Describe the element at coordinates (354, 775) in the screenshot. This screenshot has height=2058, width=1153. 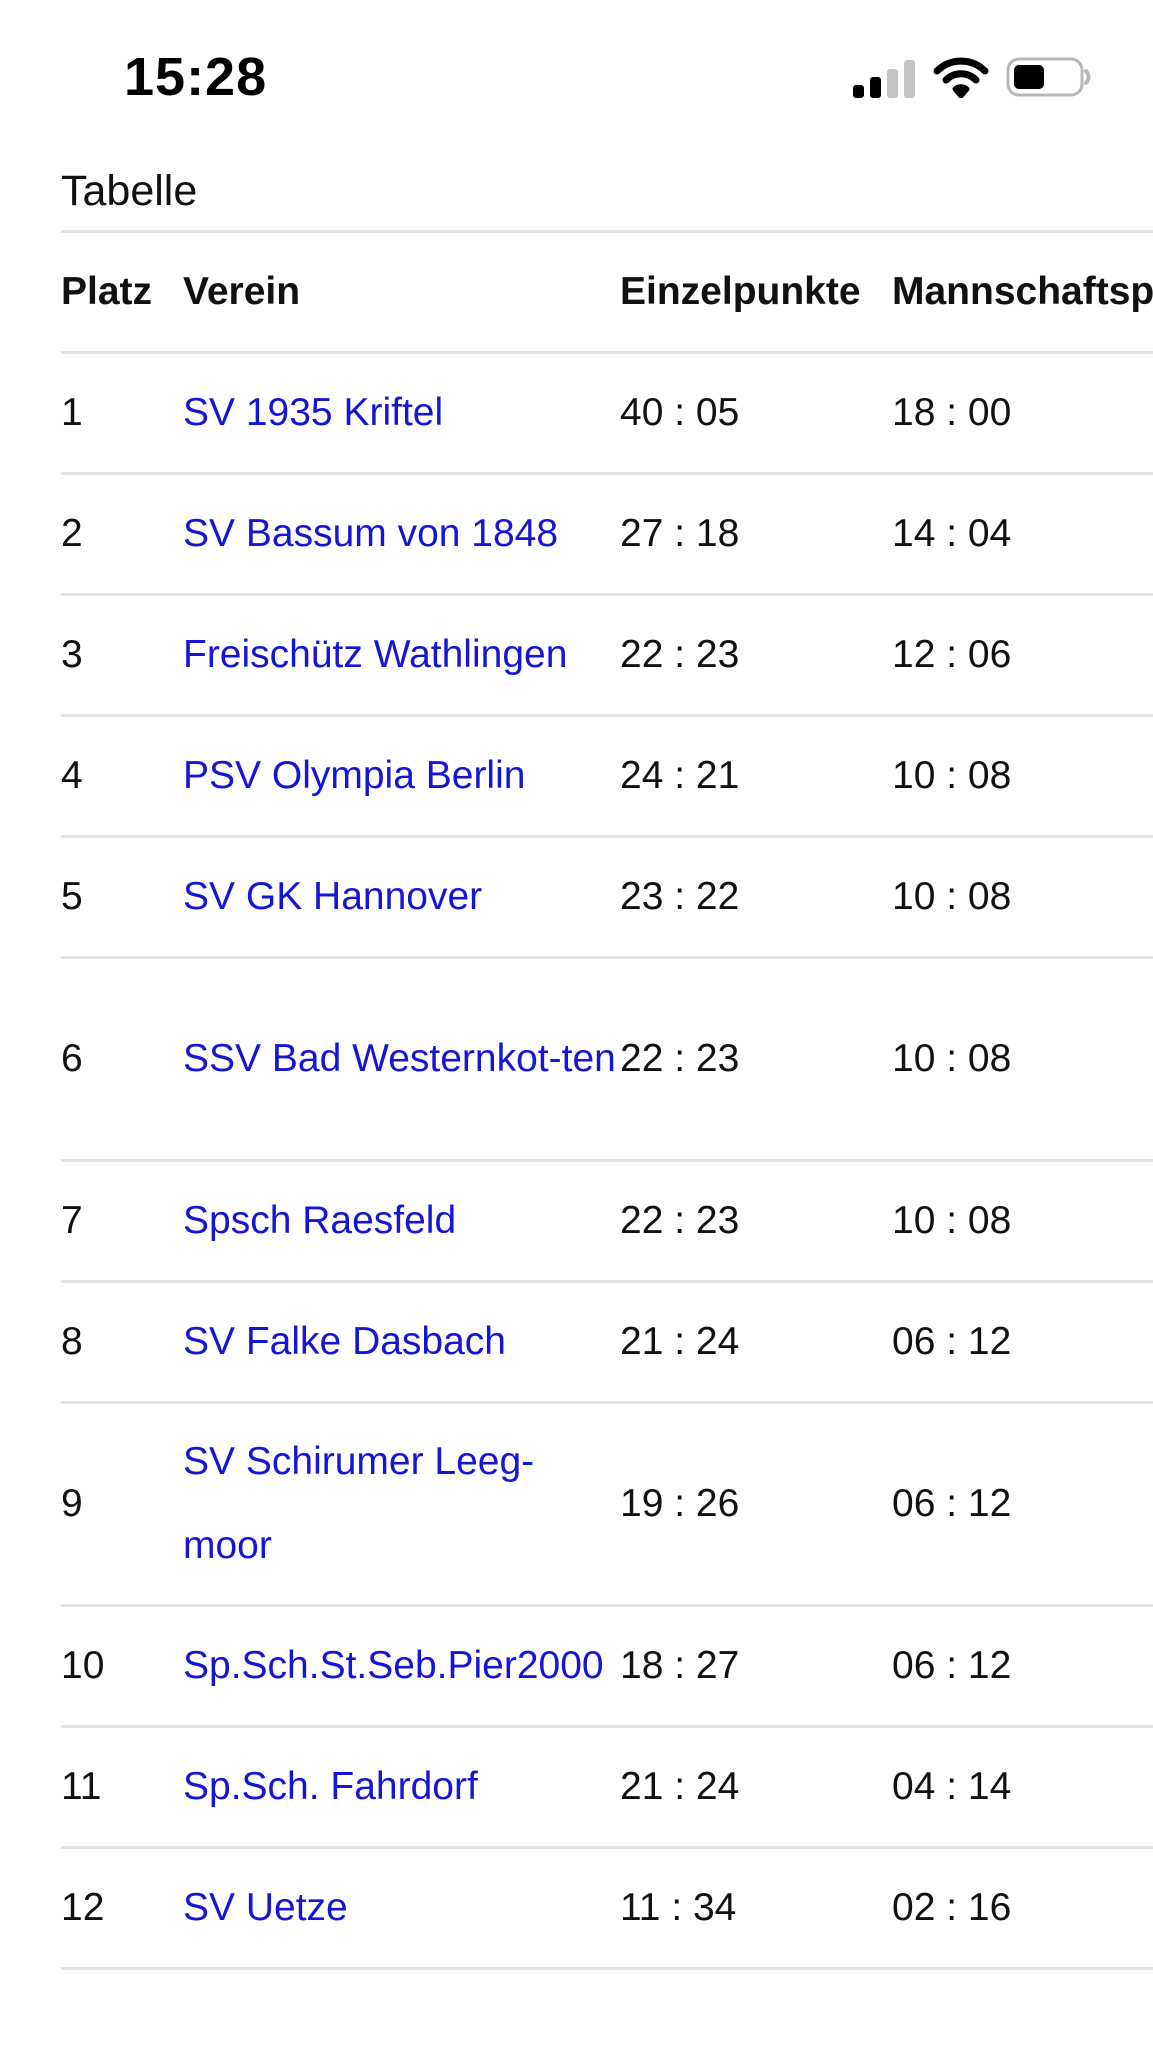
I see `verein-link: PSV Olympia Berlin` at that location.